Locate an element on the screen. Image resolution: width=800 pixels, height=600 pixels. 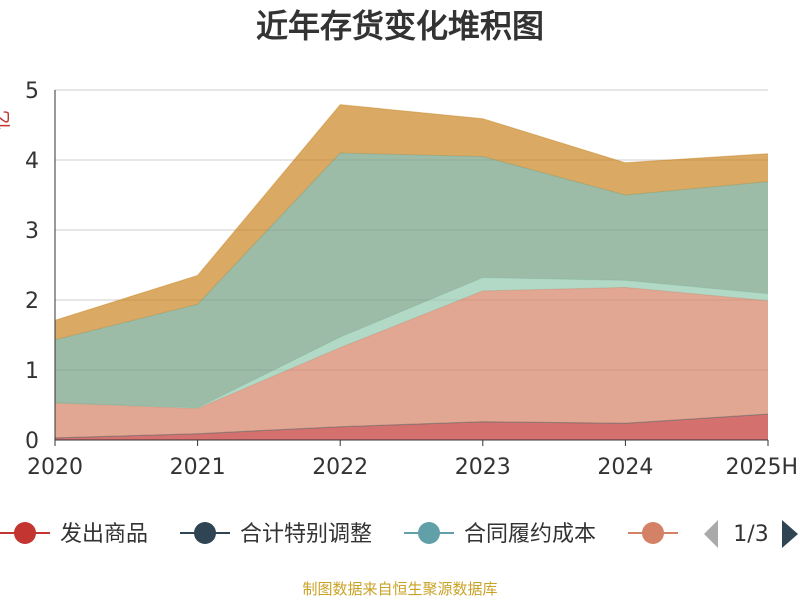
legend-item: 合同履约成本 is located at coordinates (500, 534).